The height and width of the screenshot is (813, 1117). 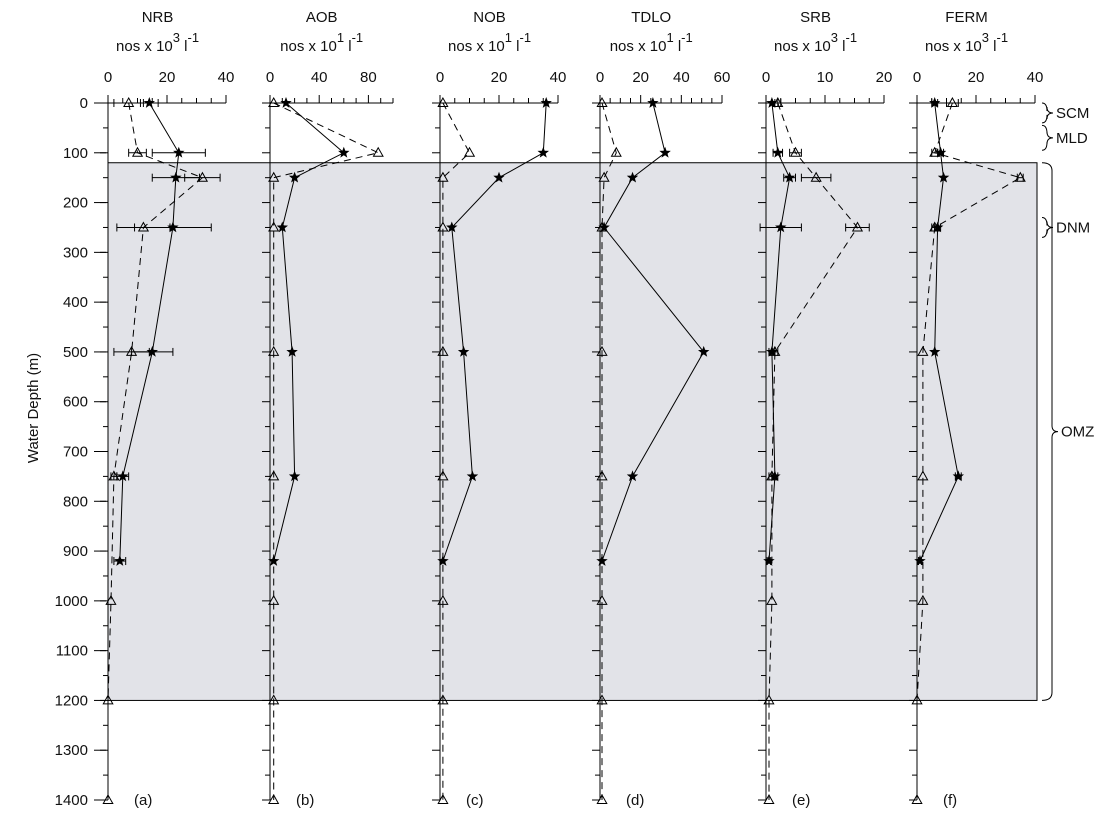 I want to click on panel-b: 0 40 80 AOB nos x 101 l-1 (b), so click(x=328, y=409).